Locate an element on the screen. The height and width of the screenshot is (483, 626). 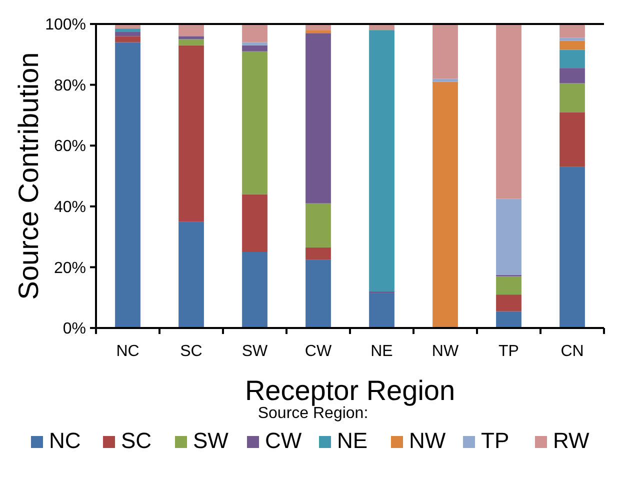
y-tick-label: 40% is located at coordinates (70, 207).